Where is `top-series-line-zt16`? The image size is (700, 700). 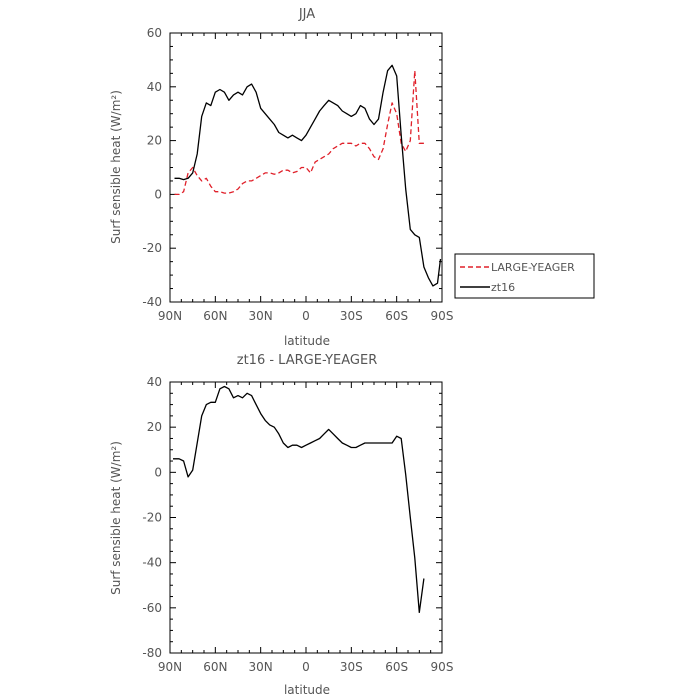
top-series-line-zt16 is located at coordinates (308, 175).